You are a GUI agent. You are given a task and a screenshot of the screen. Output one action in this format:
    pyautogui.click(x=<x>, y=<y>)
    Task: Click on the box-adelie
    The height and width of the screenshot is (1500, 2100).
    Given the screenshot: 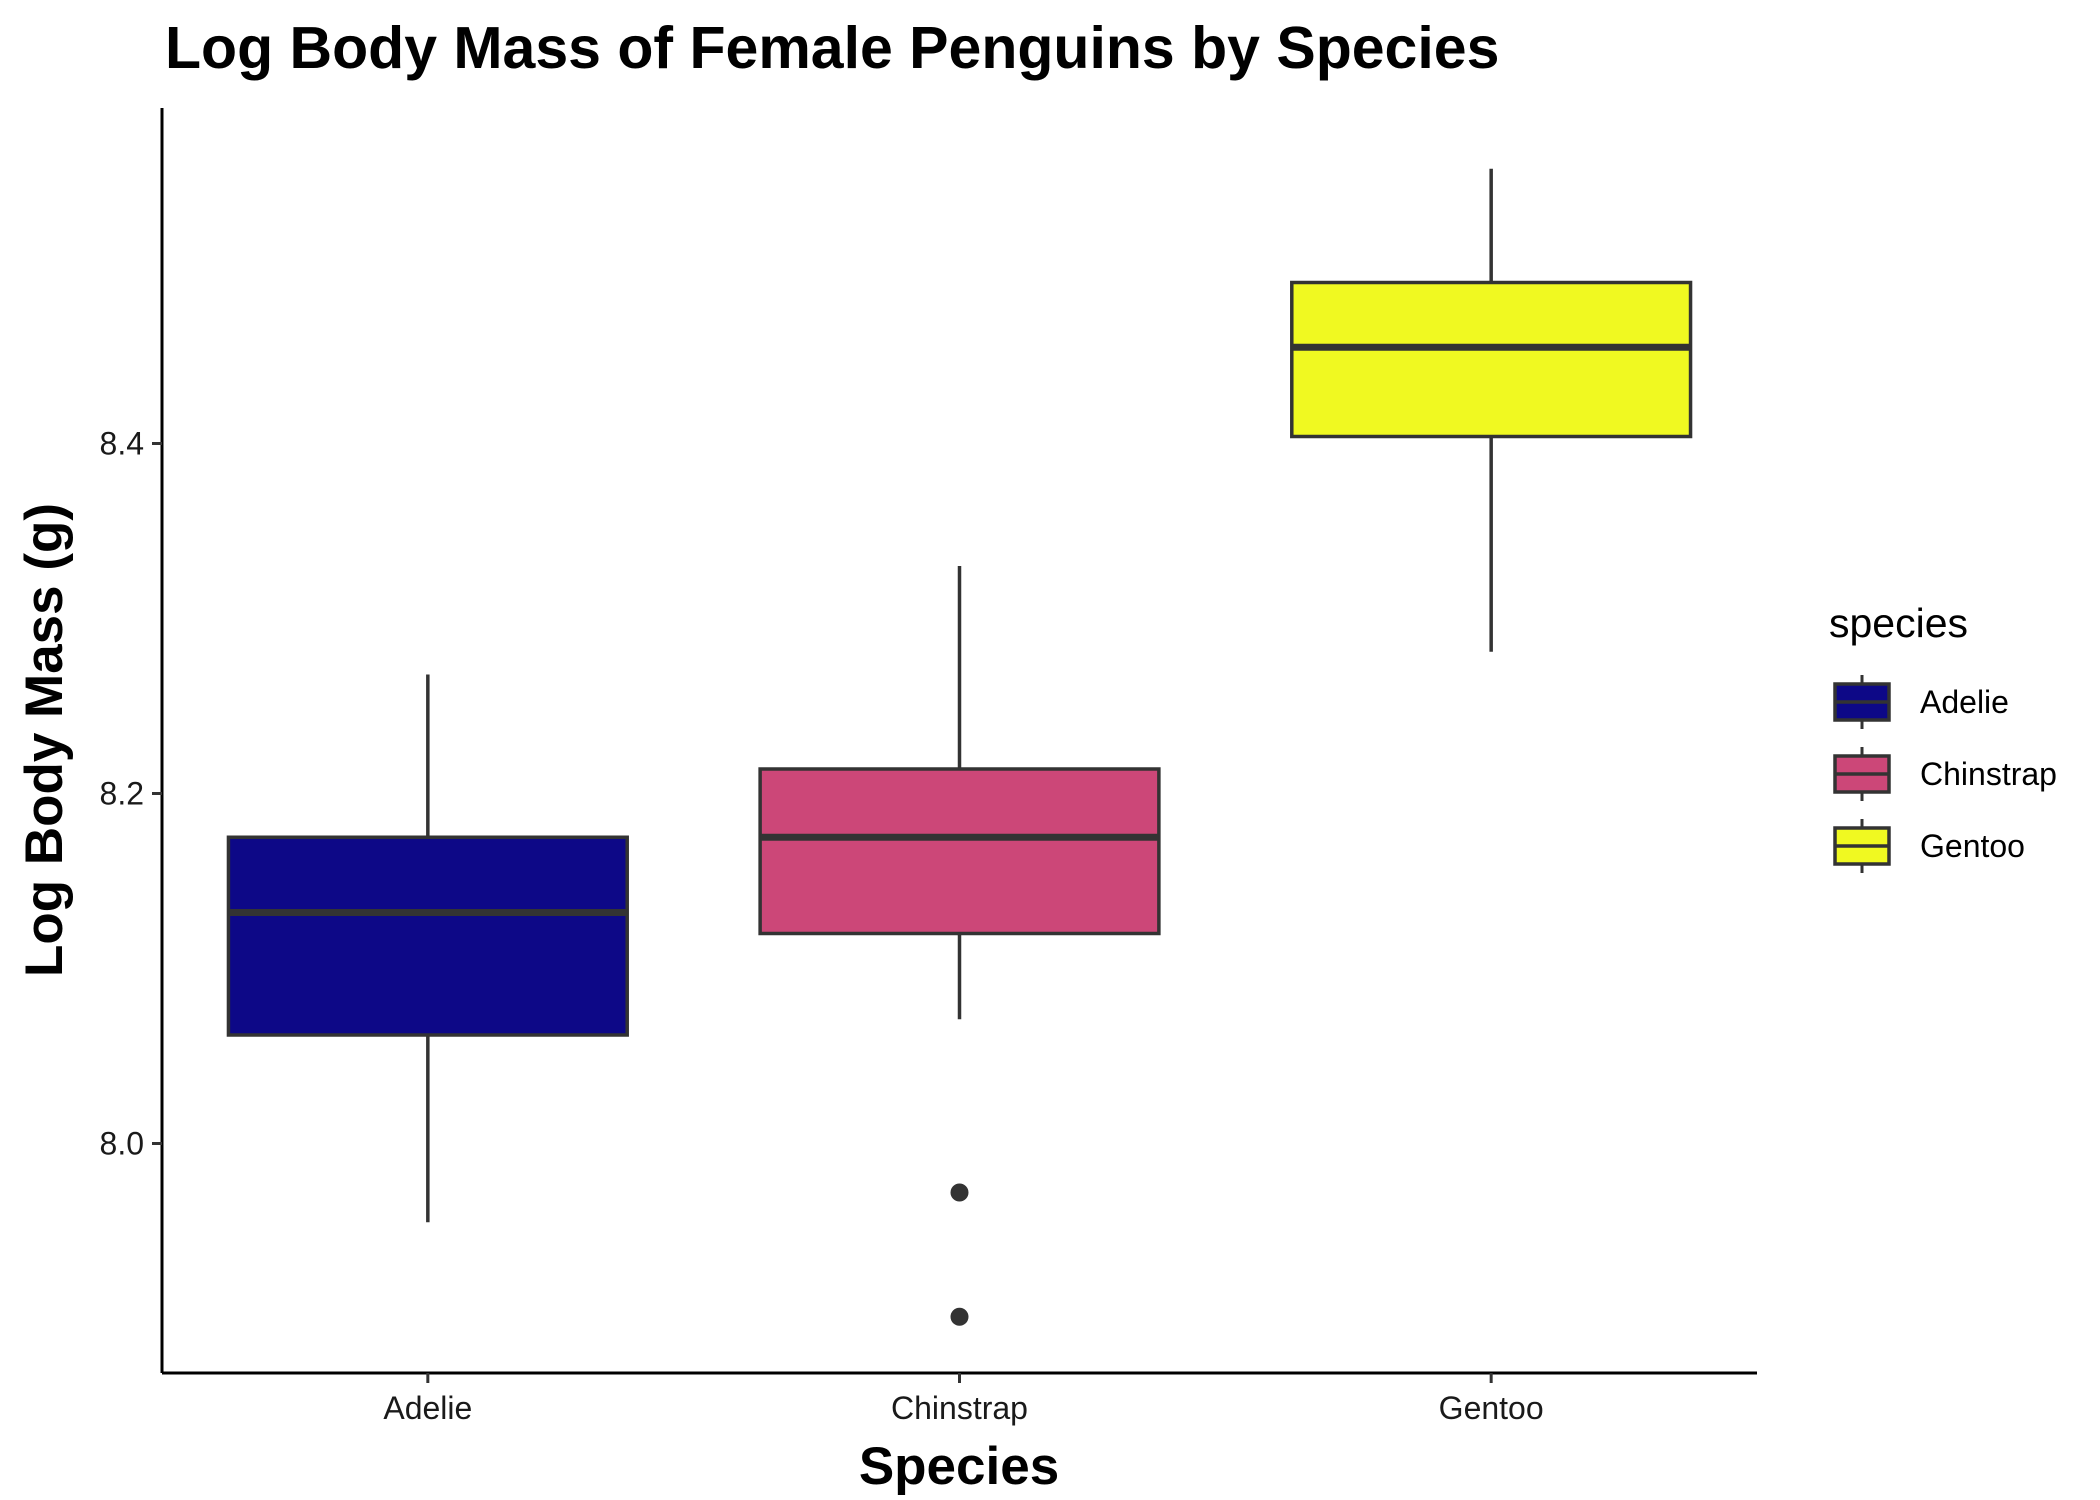 What is the action you would take?
    pyautogui.click(x=427, y=948)
    